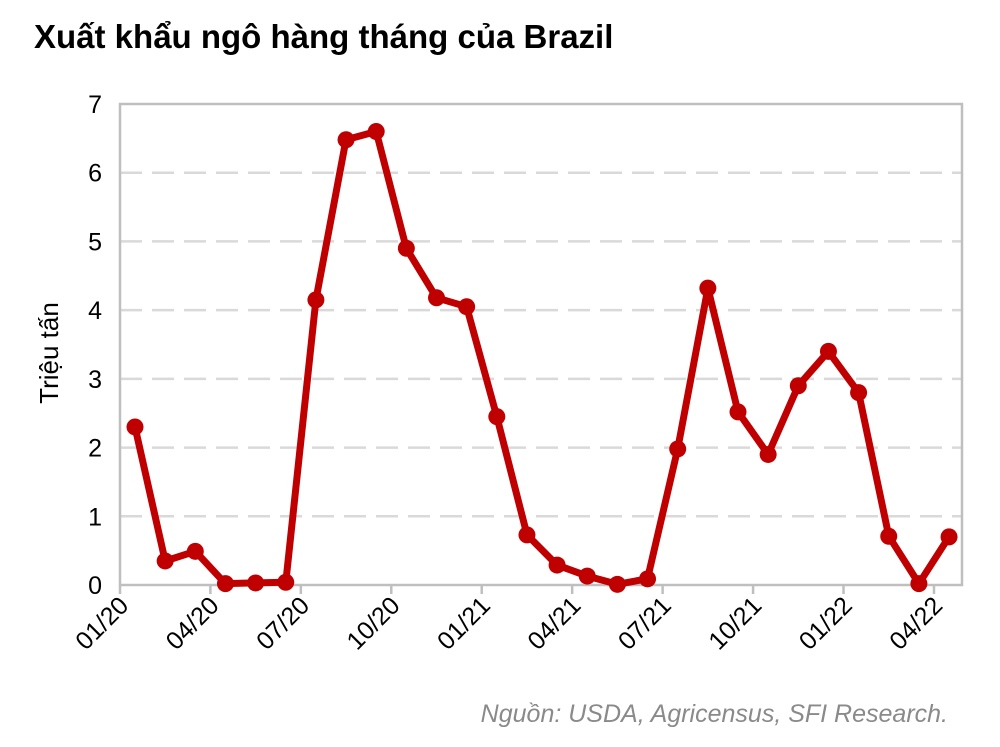 This screenshot has height=747, width=1000. Describe the element at coordinates (95, 345) in the screenshot. I see `y-axis-ticks: 0 1 2 3 4 5 6 7` at that location.